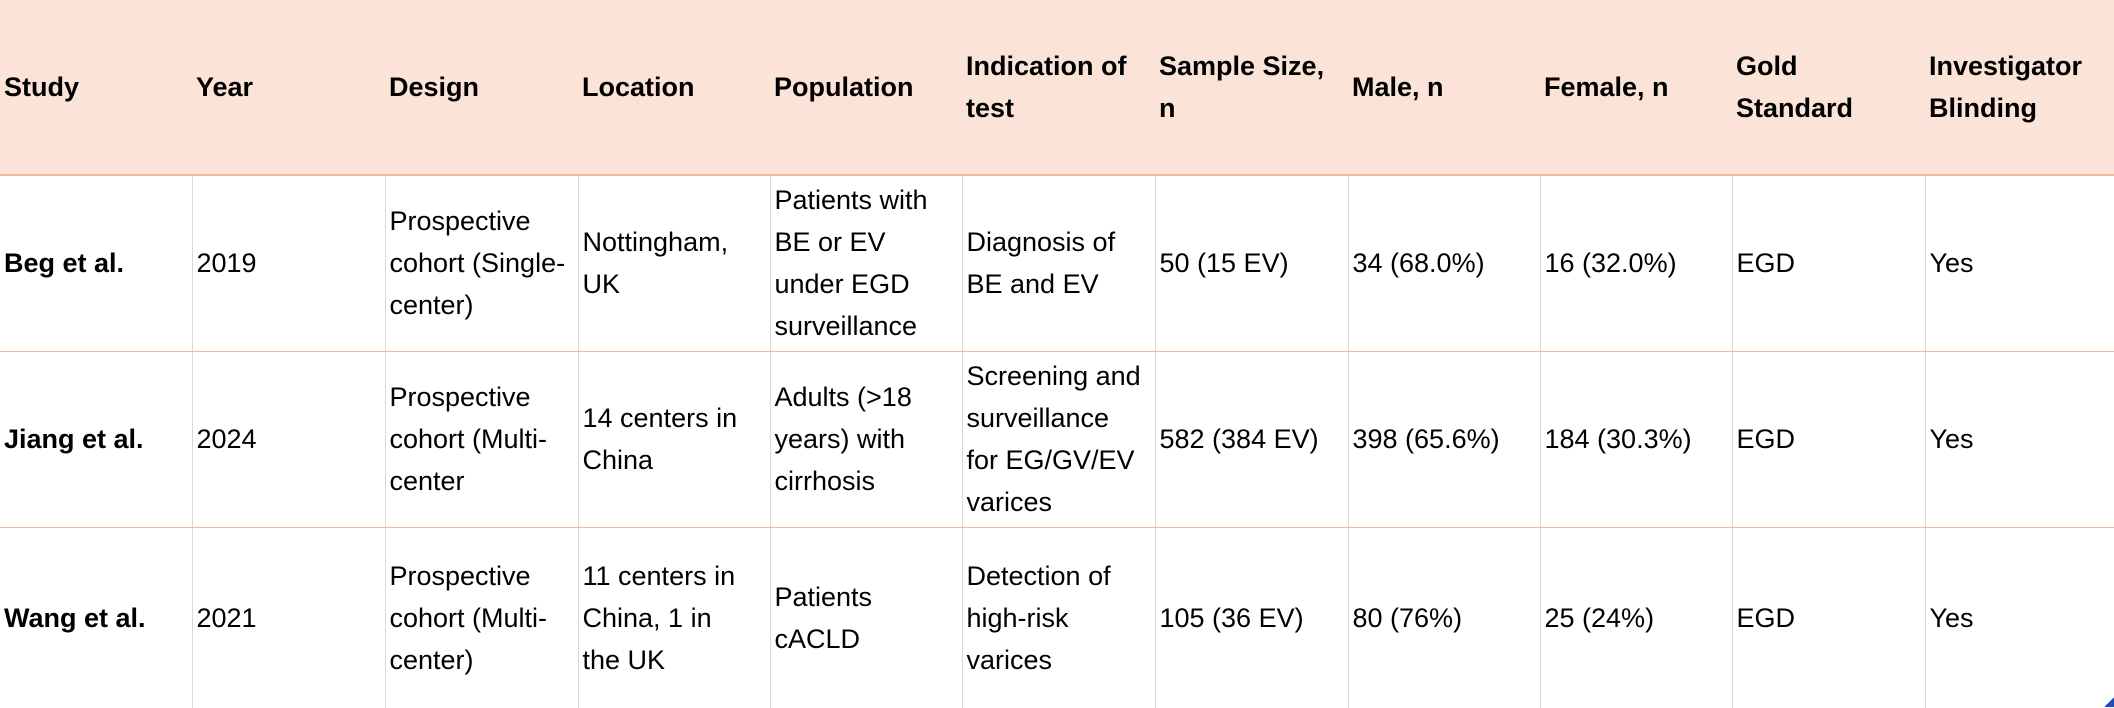  I want to click on cell-male: 398 (65.6%), so click(1443, 439).